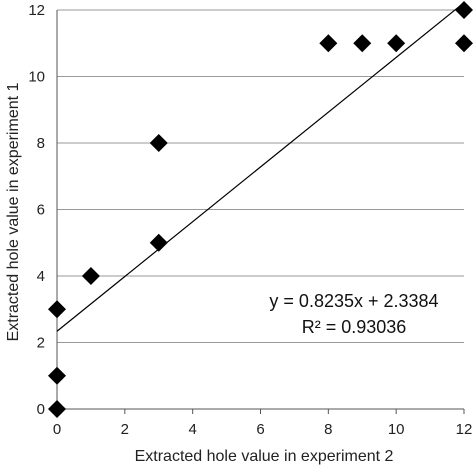  What do you see at coordinates (353, 301) in the screenshot?
I see `equation-label: y = 0.8235x + 2.3384` at bounding box center [353, 301].